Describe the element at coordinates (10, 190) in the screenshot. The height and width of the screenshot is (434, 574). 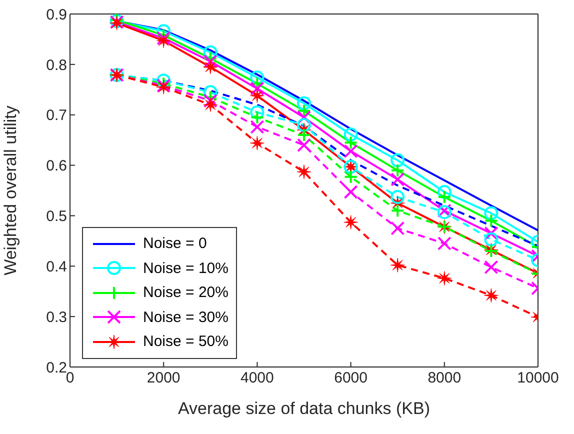
I see `y-axis-title: Weighted overall utility` at that location.